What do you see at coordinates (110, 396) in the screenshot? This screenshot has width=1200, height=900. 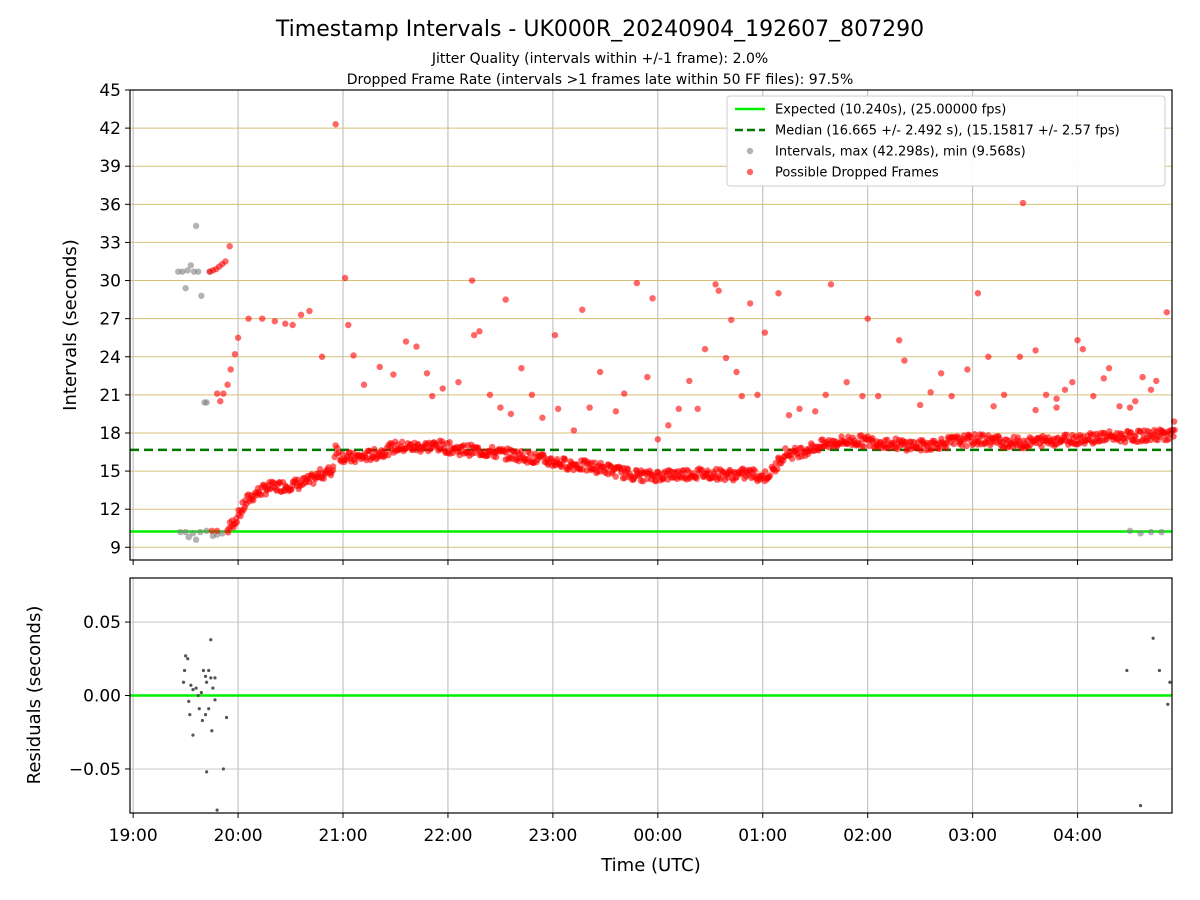 I see `intervals-y-tick-label: 21` at bounding box center [110, 396].